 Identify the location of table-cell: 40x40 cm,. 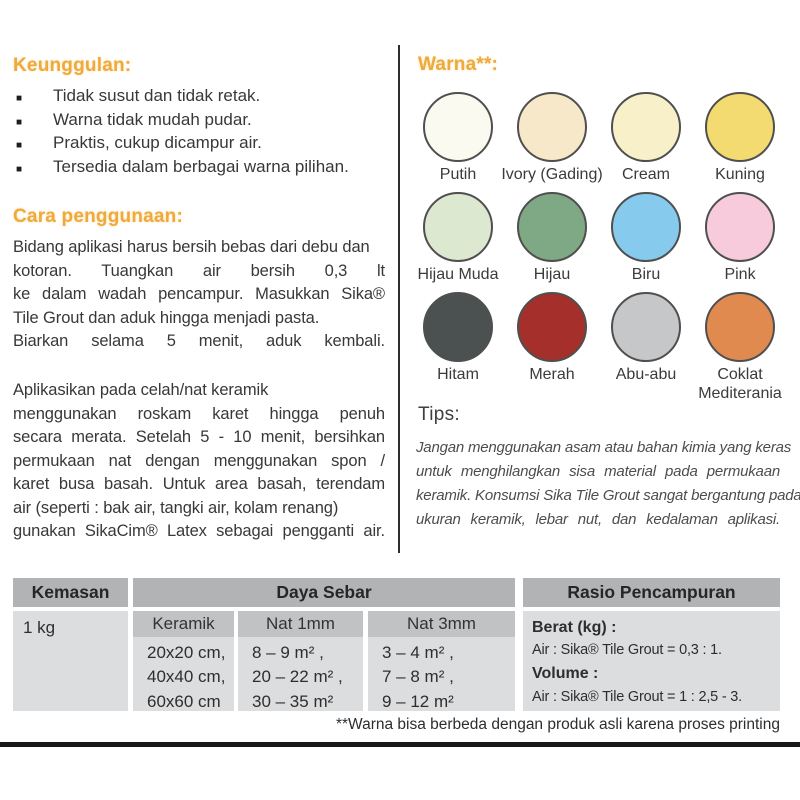
(186, 677).